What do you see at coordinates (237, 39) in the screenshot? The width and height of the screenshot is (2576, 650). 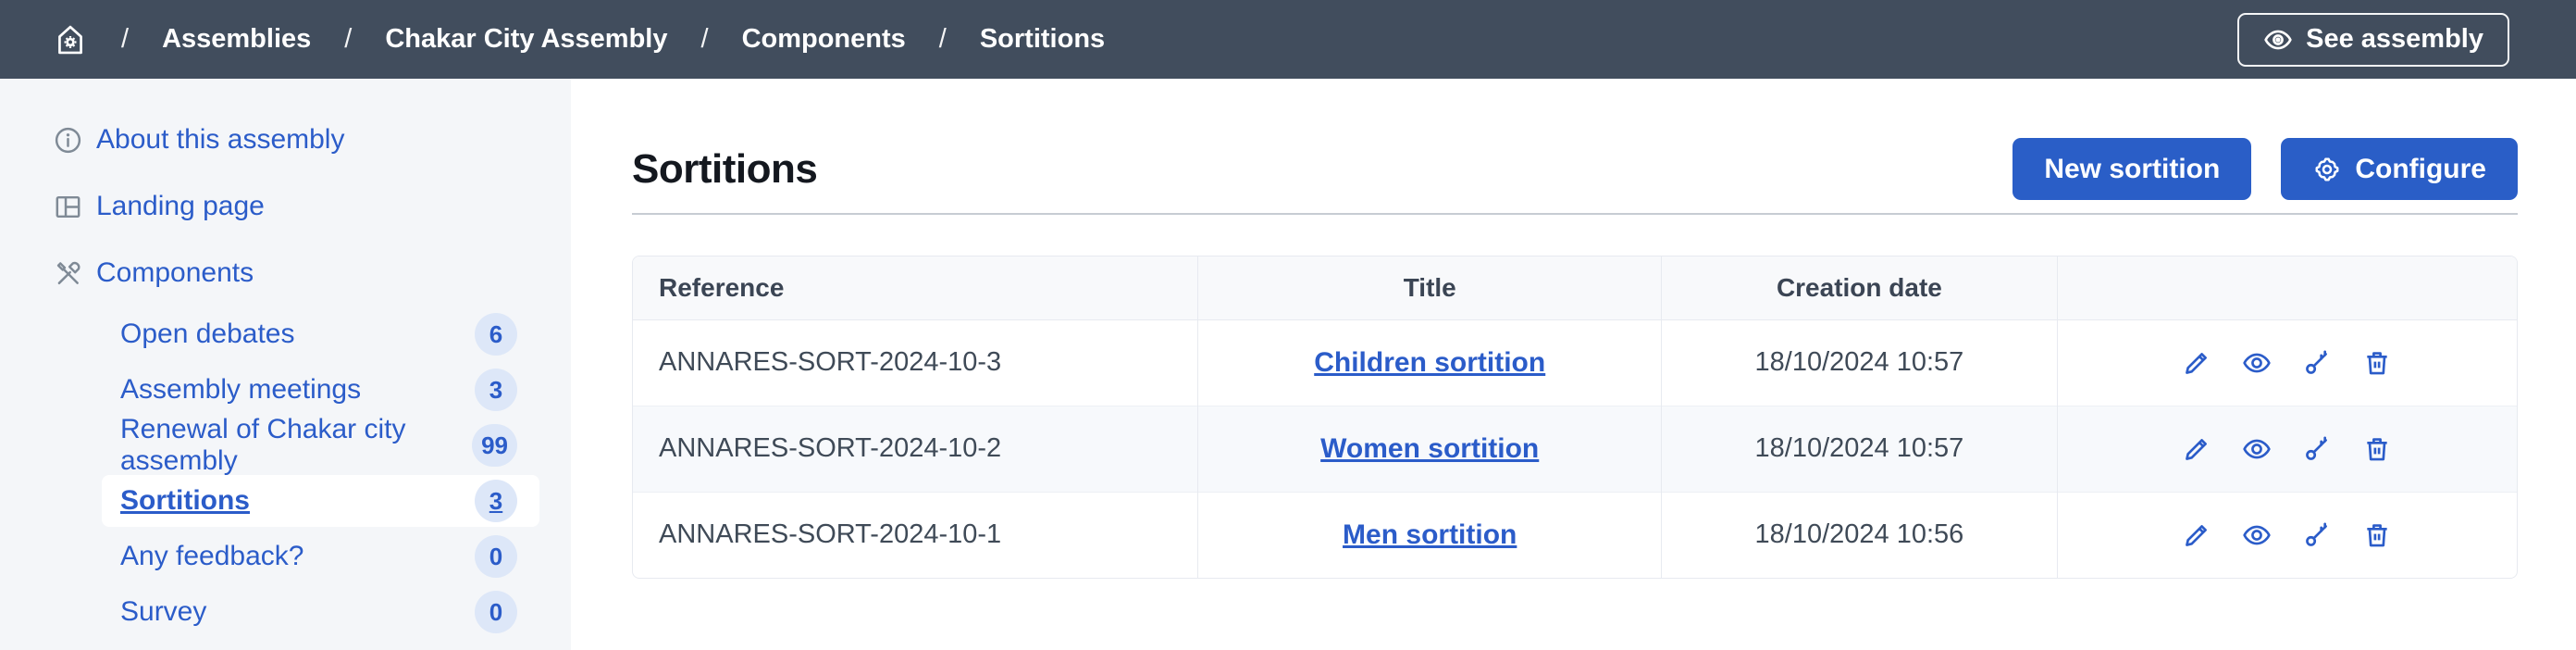 I see `breadcrumb-assemblies: Assemblies` at bounding box center [237, 39].